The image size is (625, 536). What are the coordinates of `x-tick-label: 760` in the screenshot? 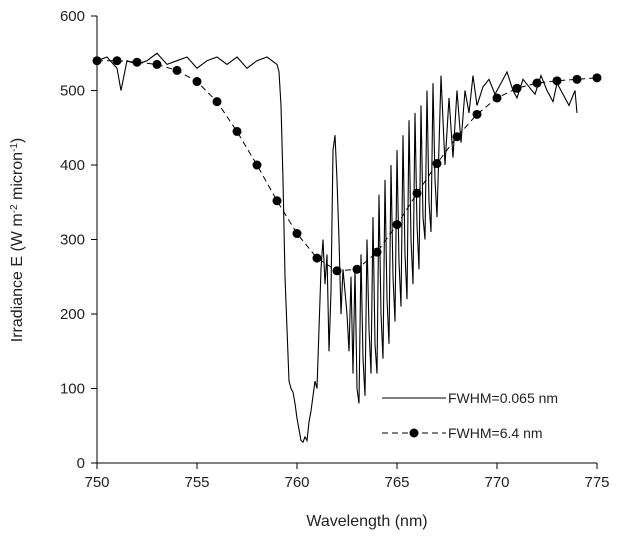 It's located at (296, 482).